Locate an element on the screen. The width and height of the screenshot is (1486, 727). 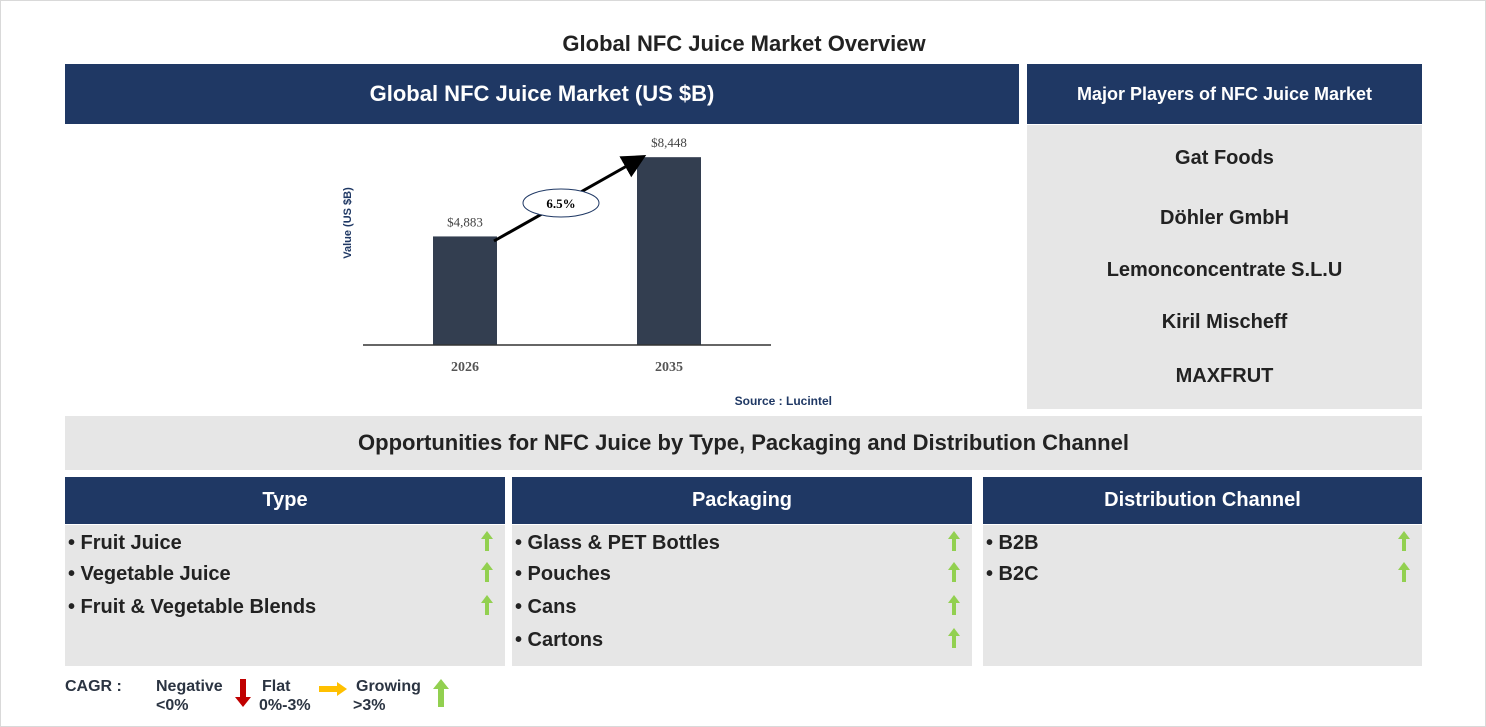
segment-item: • B2C is located at coordinates (1012, 574).